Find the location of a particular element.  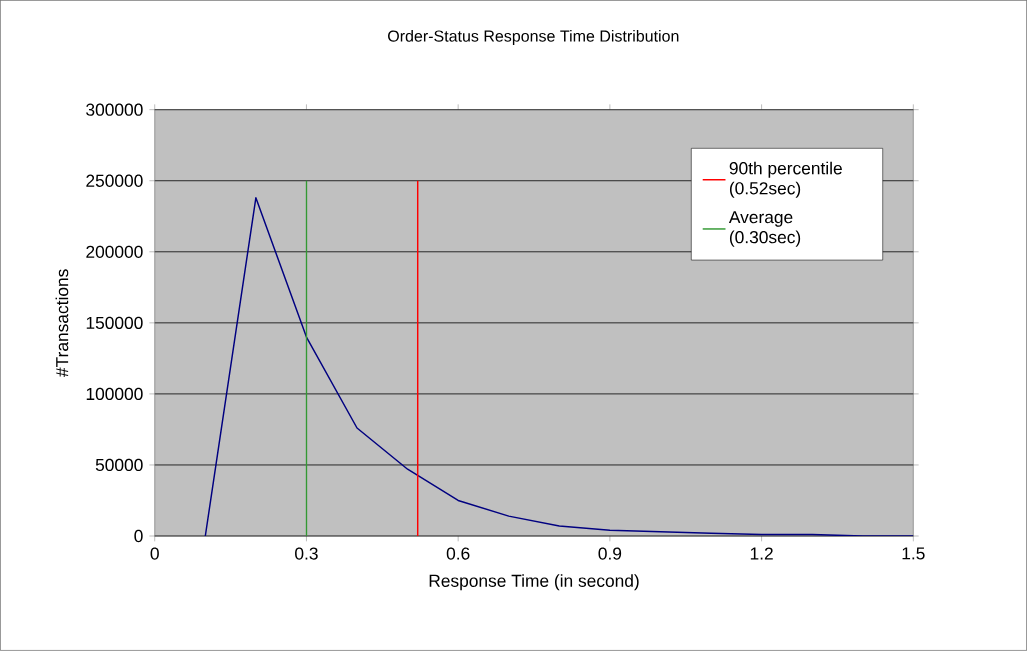

y-tick-label: 250000 is located at coordinates (114, 181).